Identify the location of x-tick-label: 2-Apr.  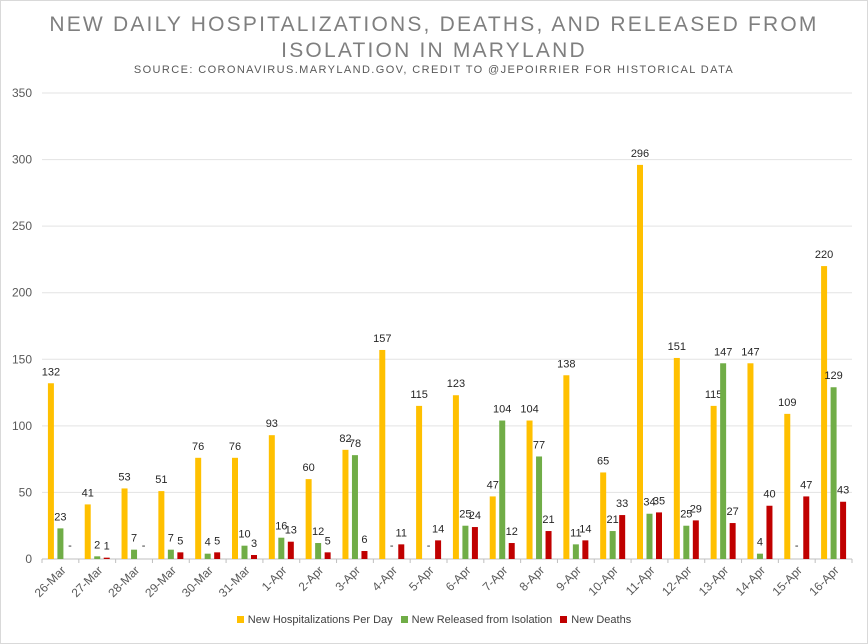
(311, 578).